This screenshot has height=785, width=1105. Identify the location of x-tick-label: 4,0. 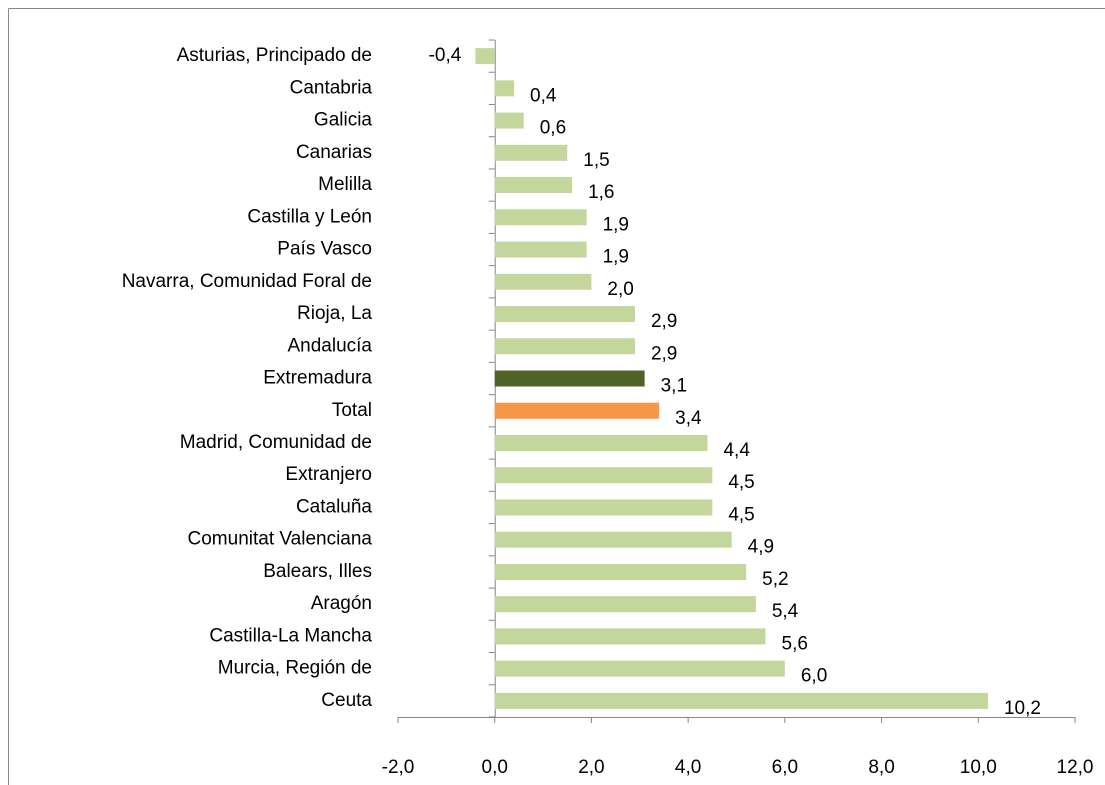
(688, 767).